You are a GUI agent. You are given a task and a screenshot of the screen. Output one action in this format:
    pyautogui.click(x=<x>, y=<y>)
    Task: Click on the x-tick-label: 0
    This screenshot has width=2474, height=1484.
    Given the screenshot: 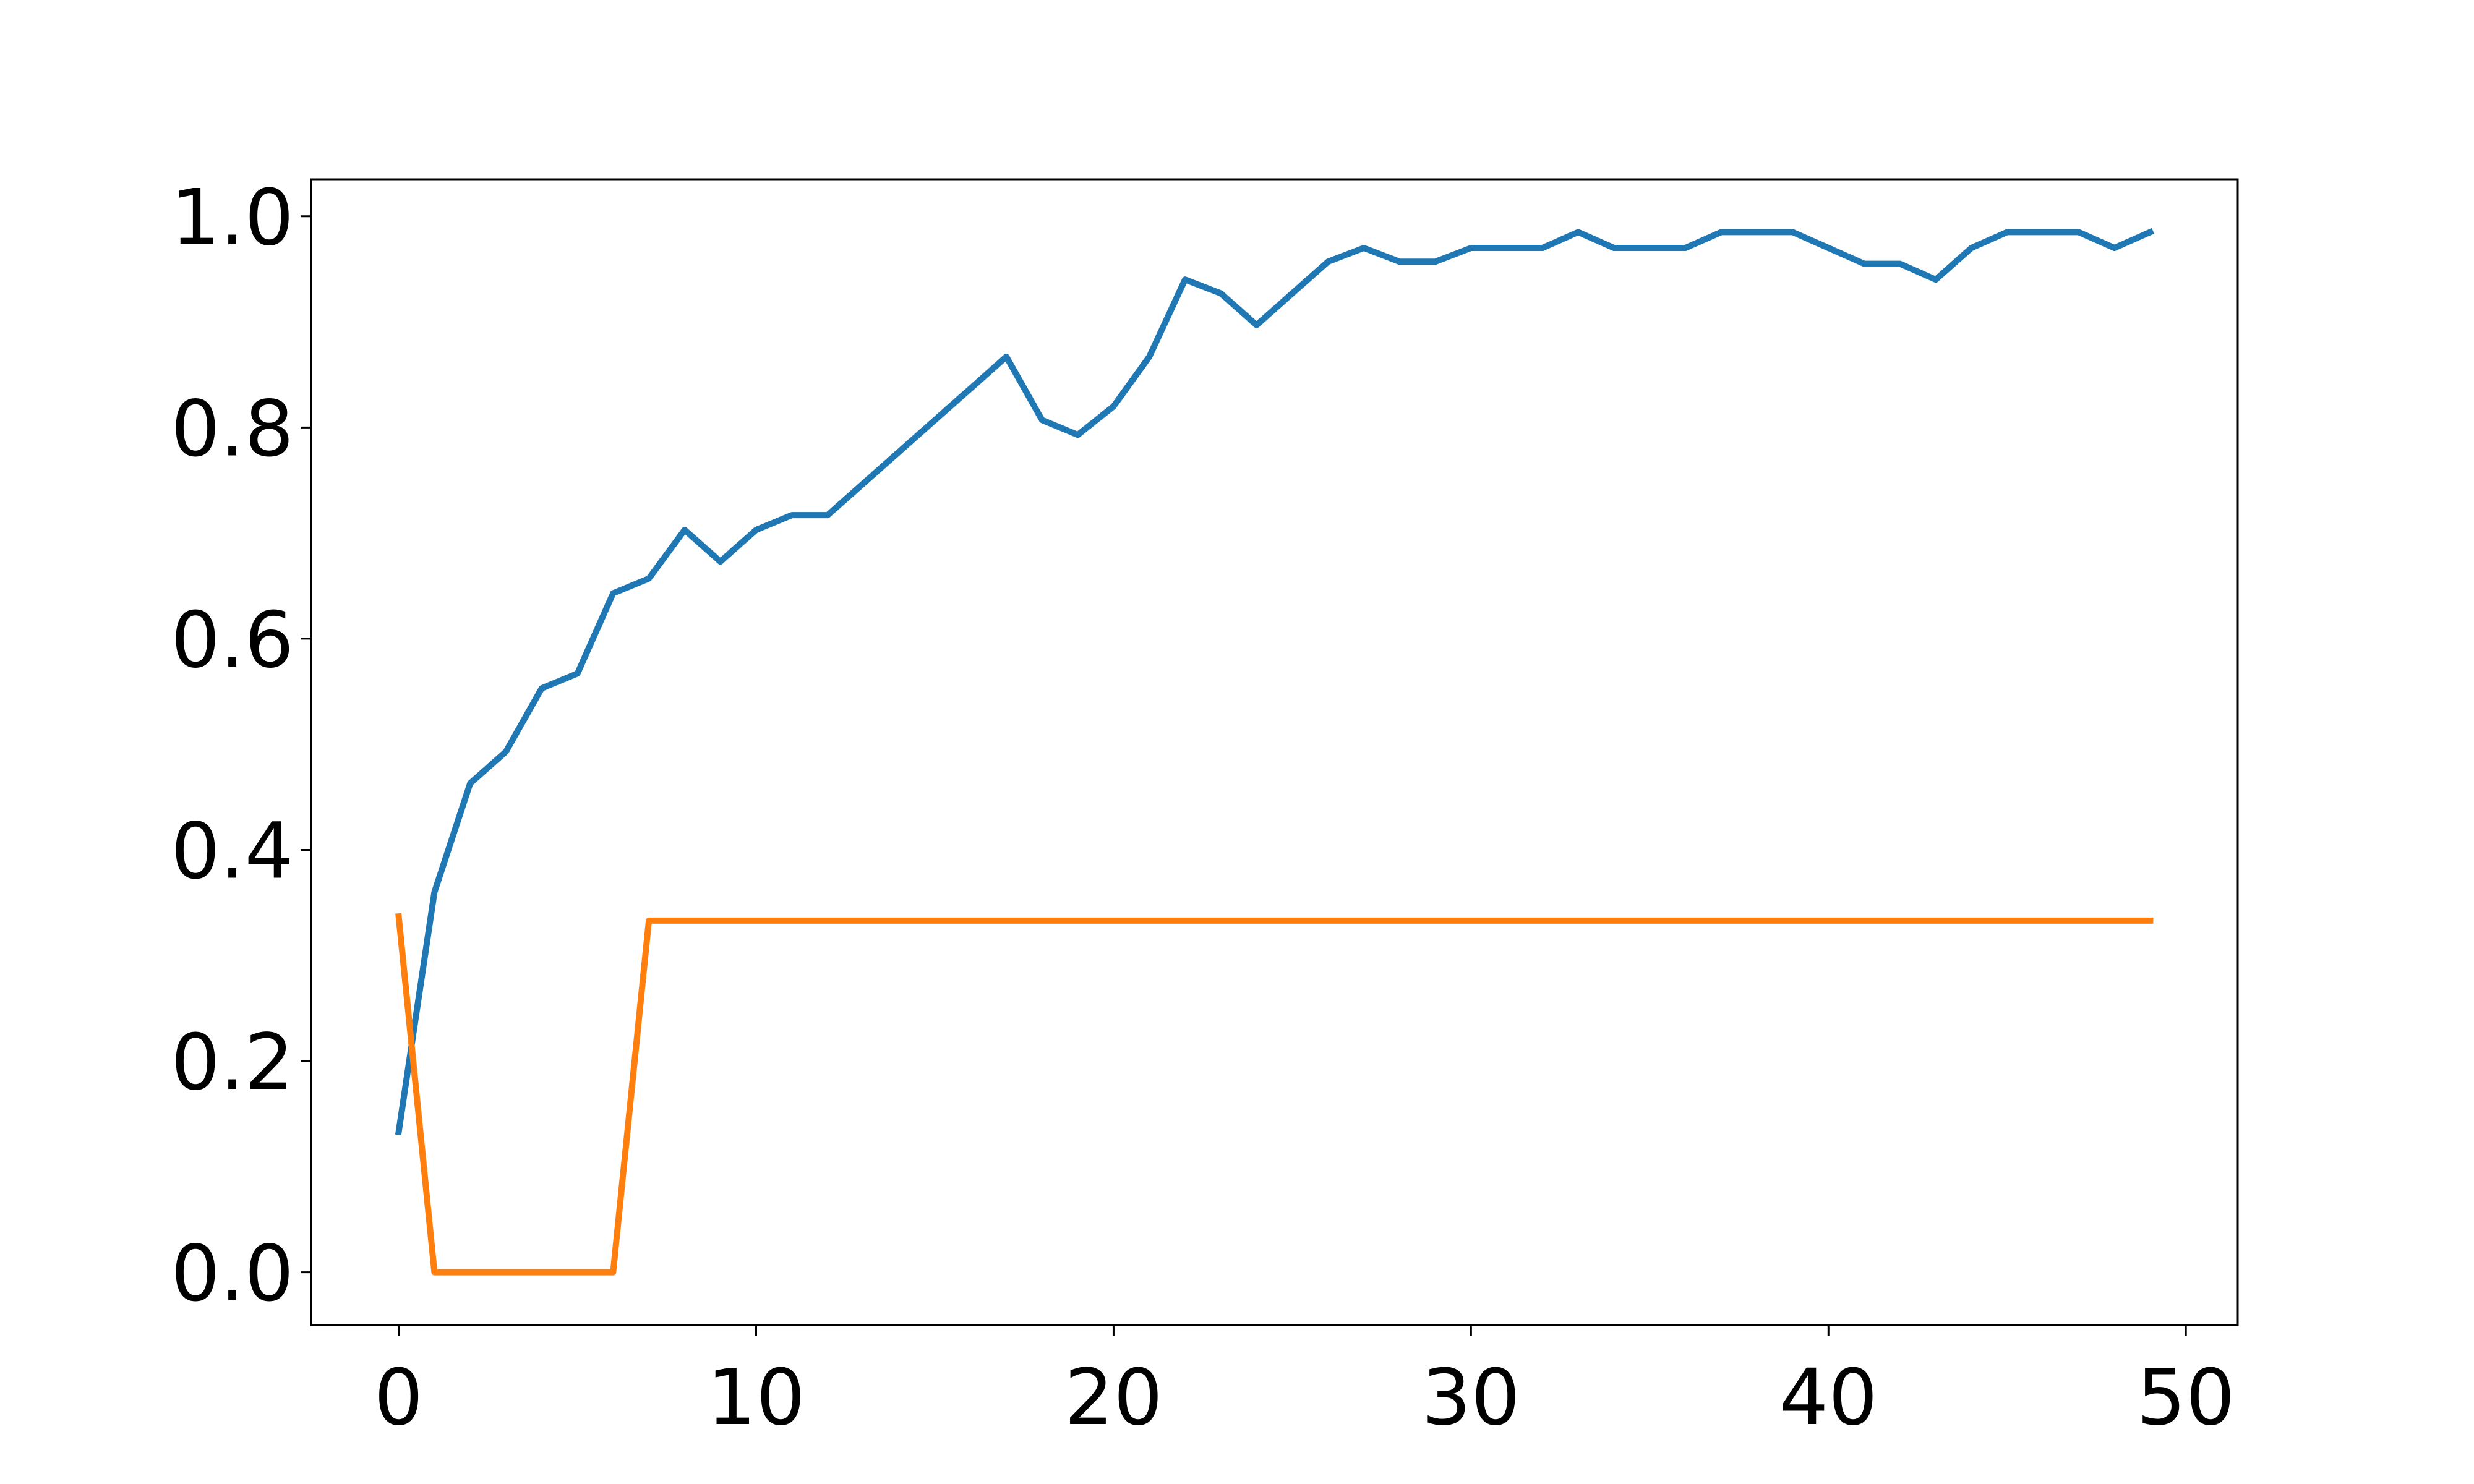 What is the action you would take?
    pyautogui.click(x=399, y=1398)
    